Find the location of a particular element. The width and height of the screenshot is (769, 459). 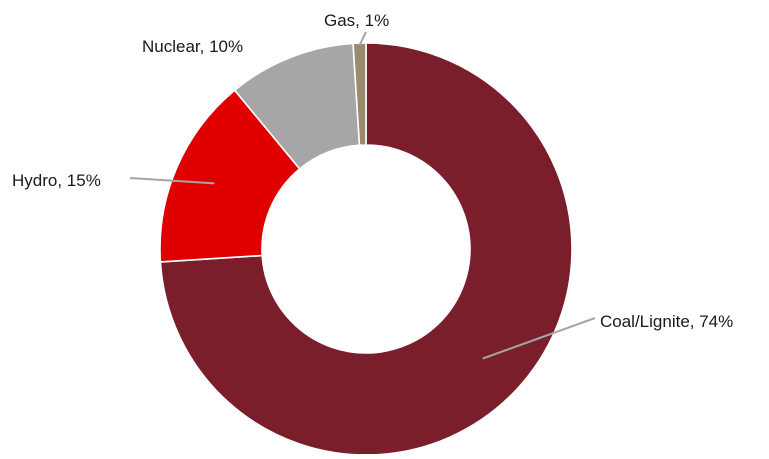

slice-hydro is located at coordinates (230, 176).